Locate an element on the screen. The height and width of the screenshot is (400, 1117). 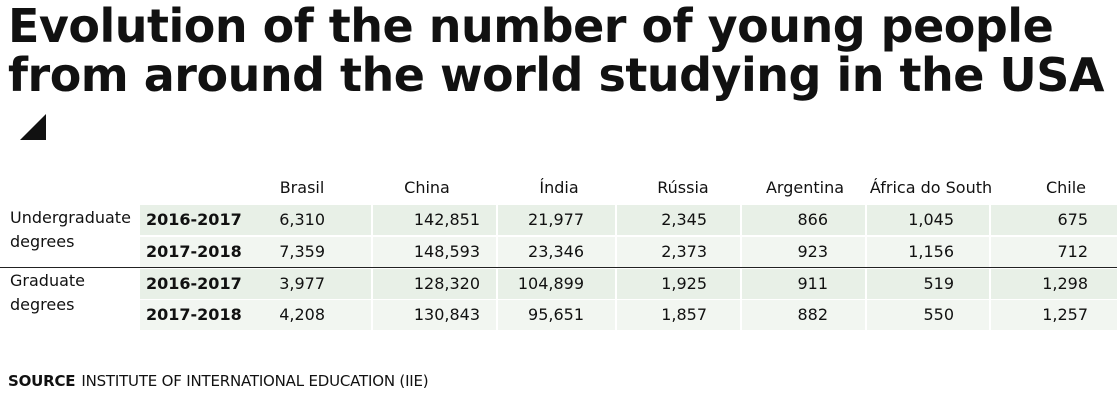
table-cell: 6,310 is located at coordinates (302, 219).